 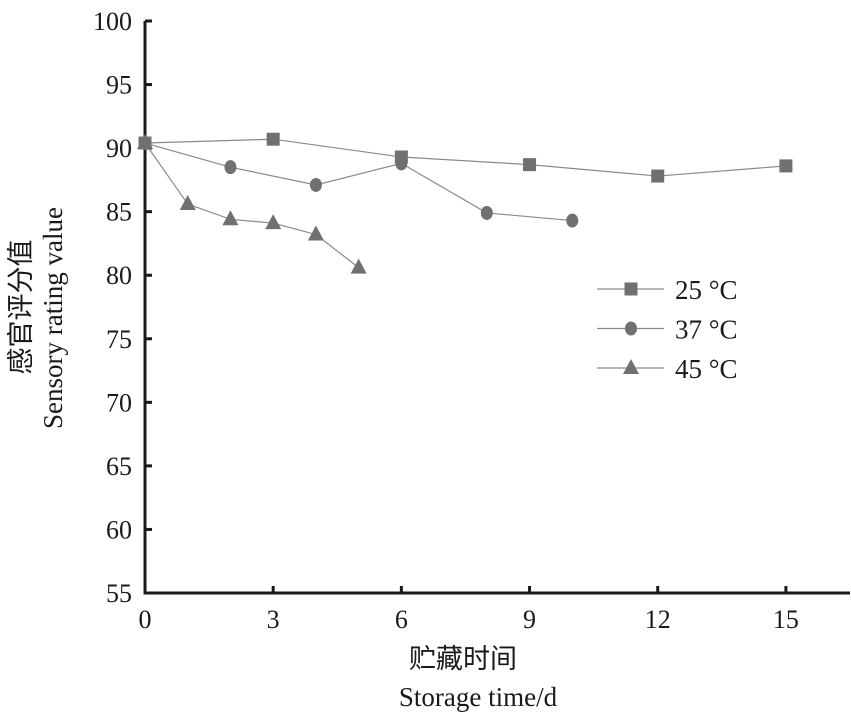 I want to click on x-tick-label: 15, so click(x=786, y=619).